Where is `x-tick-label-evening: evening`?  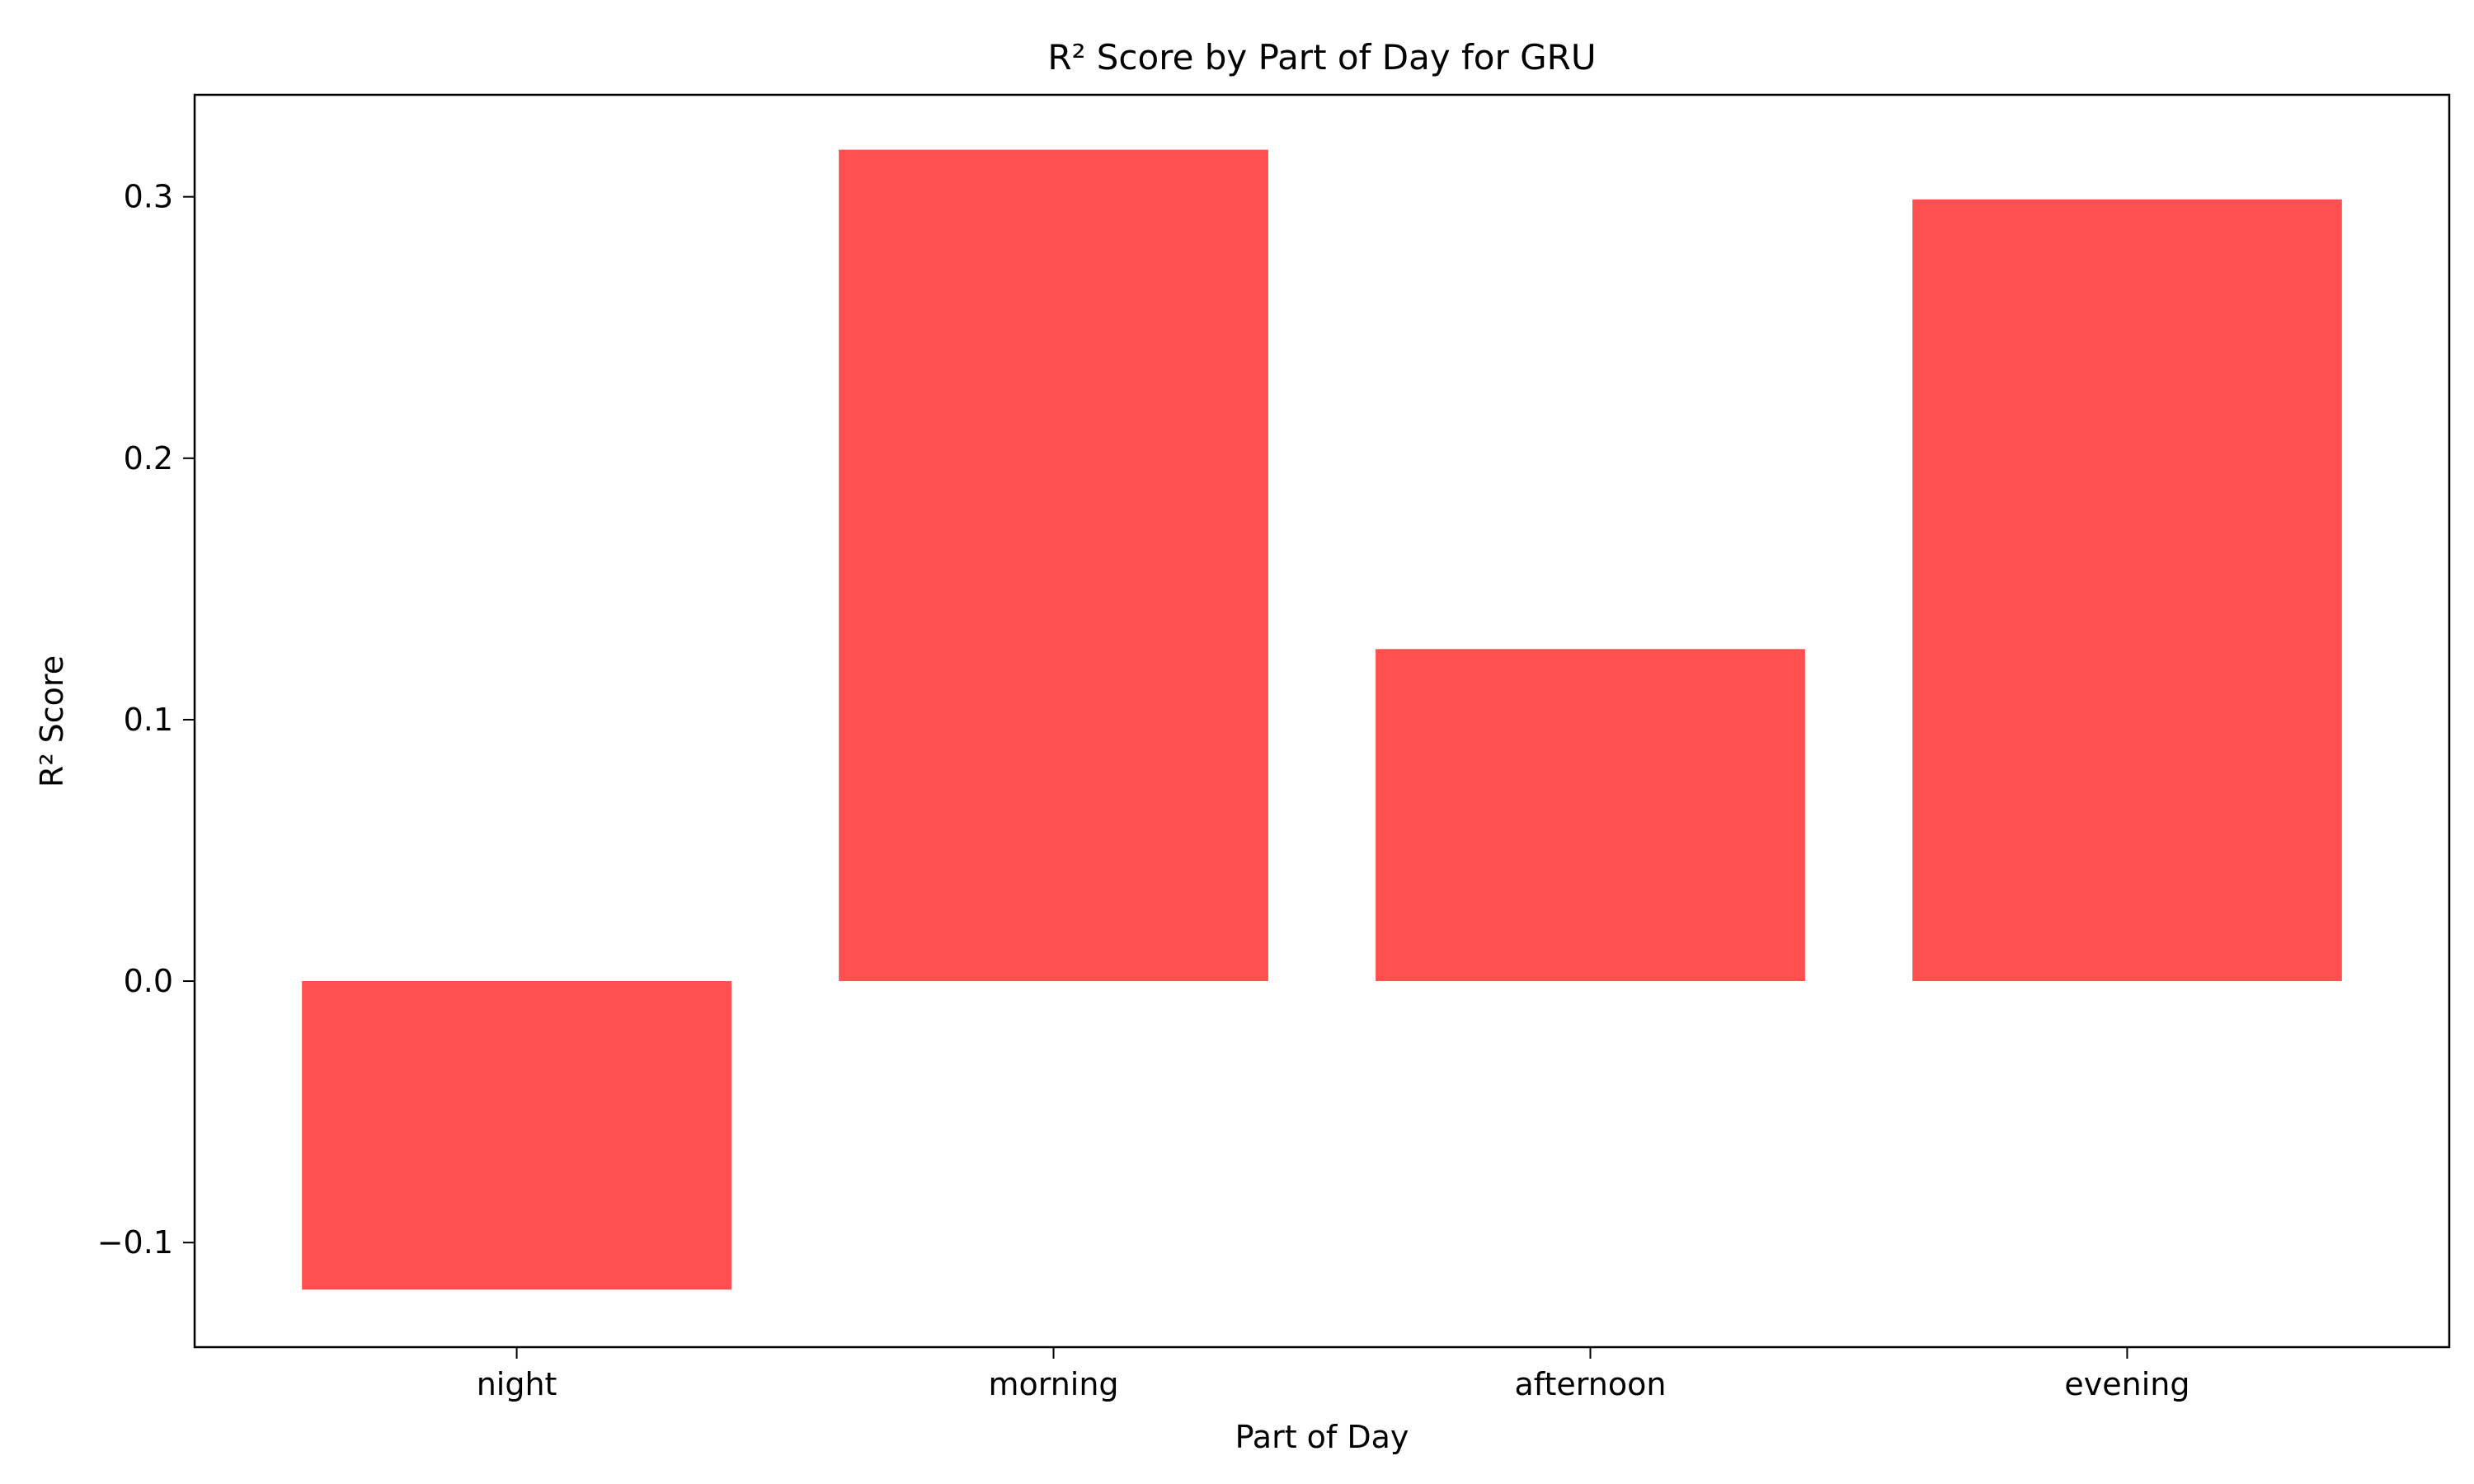 x-tick-label-evening: evening is located at coordinates (2126, 1384).